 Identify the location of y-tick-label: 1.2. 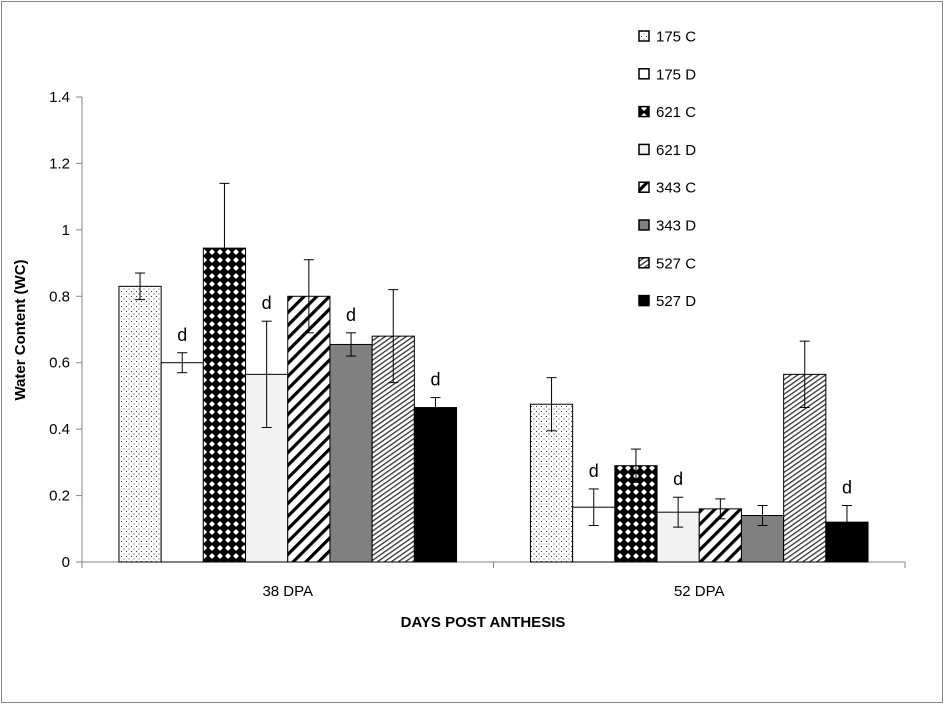
(59, 163).